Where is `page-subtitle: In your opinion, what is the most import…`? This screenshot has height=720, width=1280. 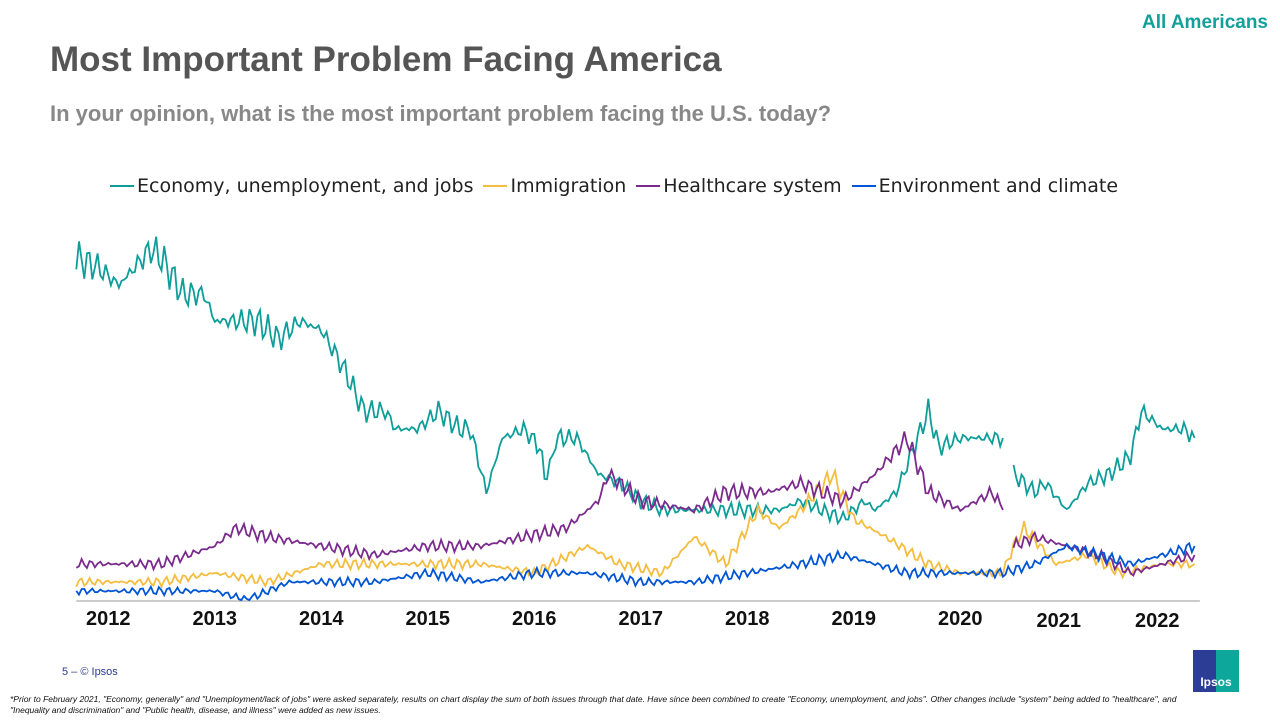 page-subtitle: In your opinion, what is the most import… is located at coordinates (441, 113).